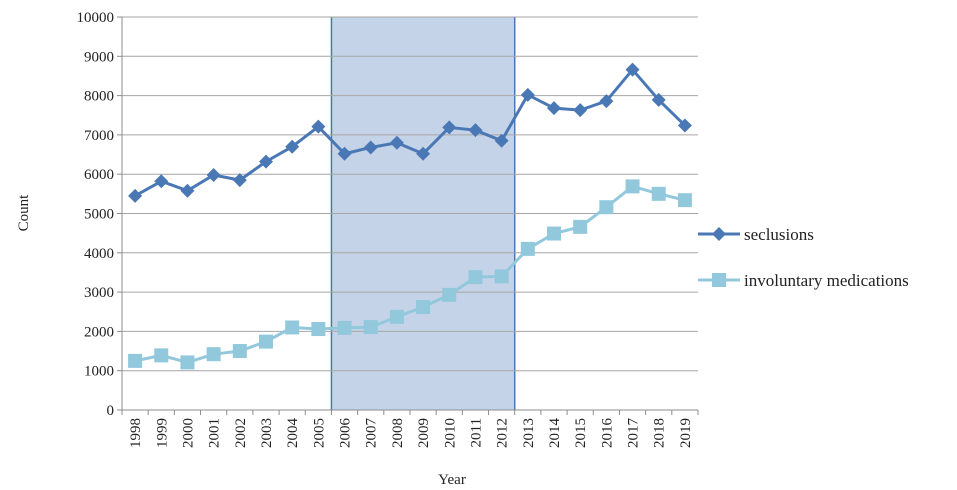 This screenshot has width=957, height=490. What do you see at coordinates (99, 372) in the screenshot?
I see `y-tick-label: 1000` at bounding box center [99, 372].